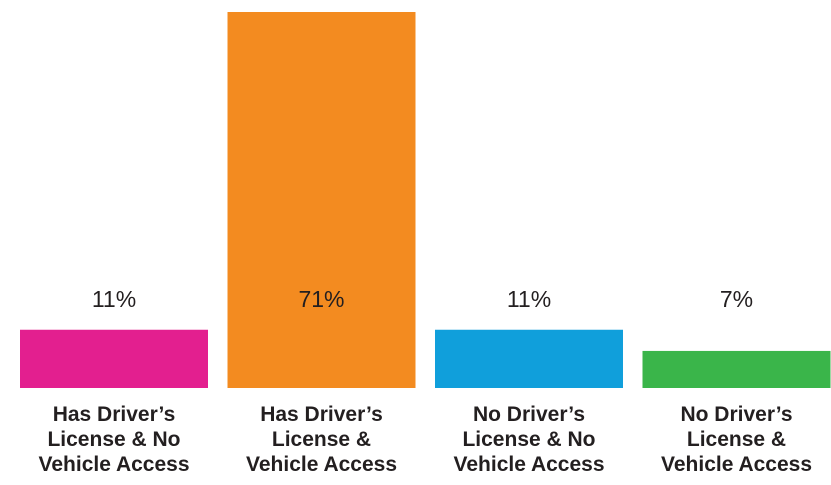  I want to click on value-label: 7%, so click(736, 299).